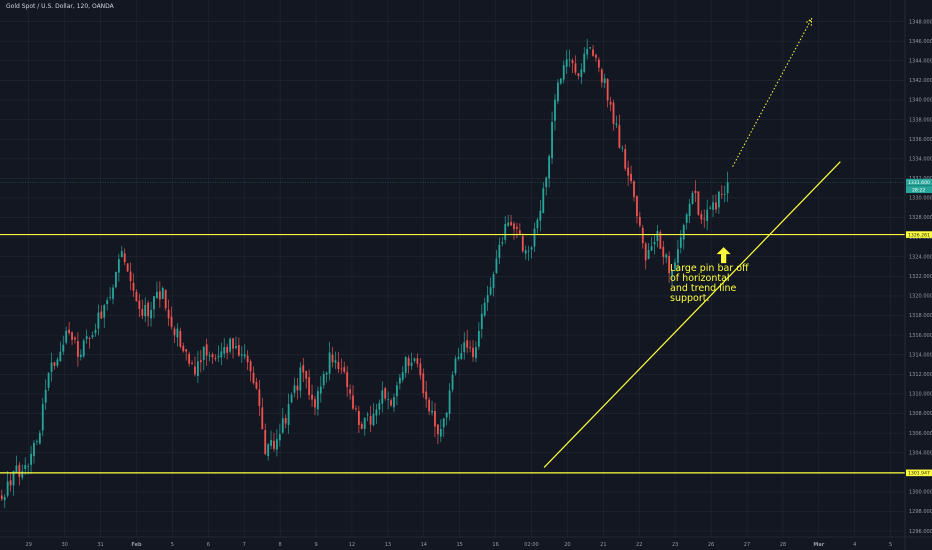  Describe the element at coordinates (920, 316) in the screenshot. I see `y-tick-label: 1318.000` at that location.